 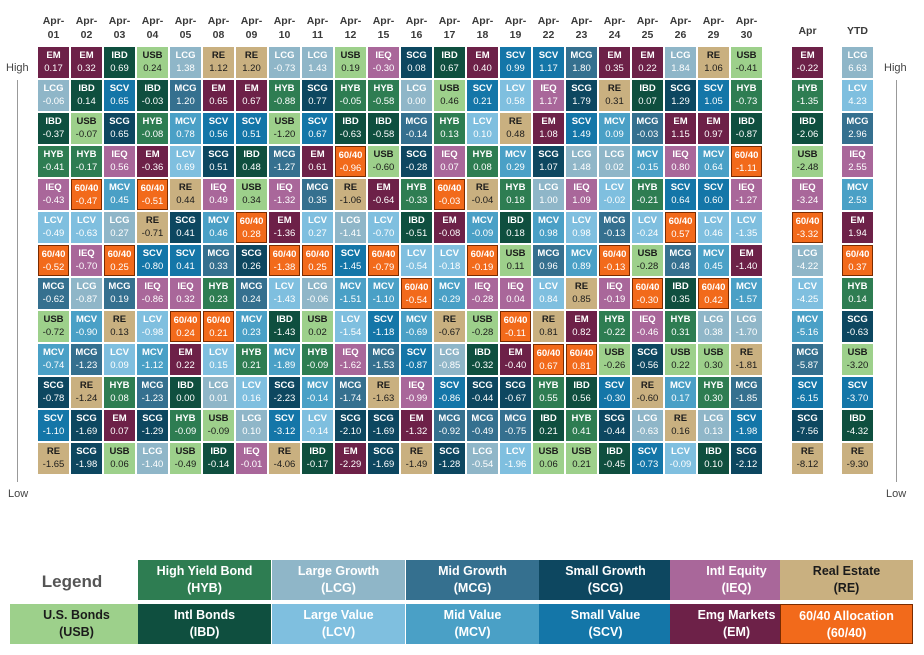 What do you see at coordinates (86, 326) in the screenshot?
I see `return-cell: MCV -0.90` at bounding box center [86, 326].